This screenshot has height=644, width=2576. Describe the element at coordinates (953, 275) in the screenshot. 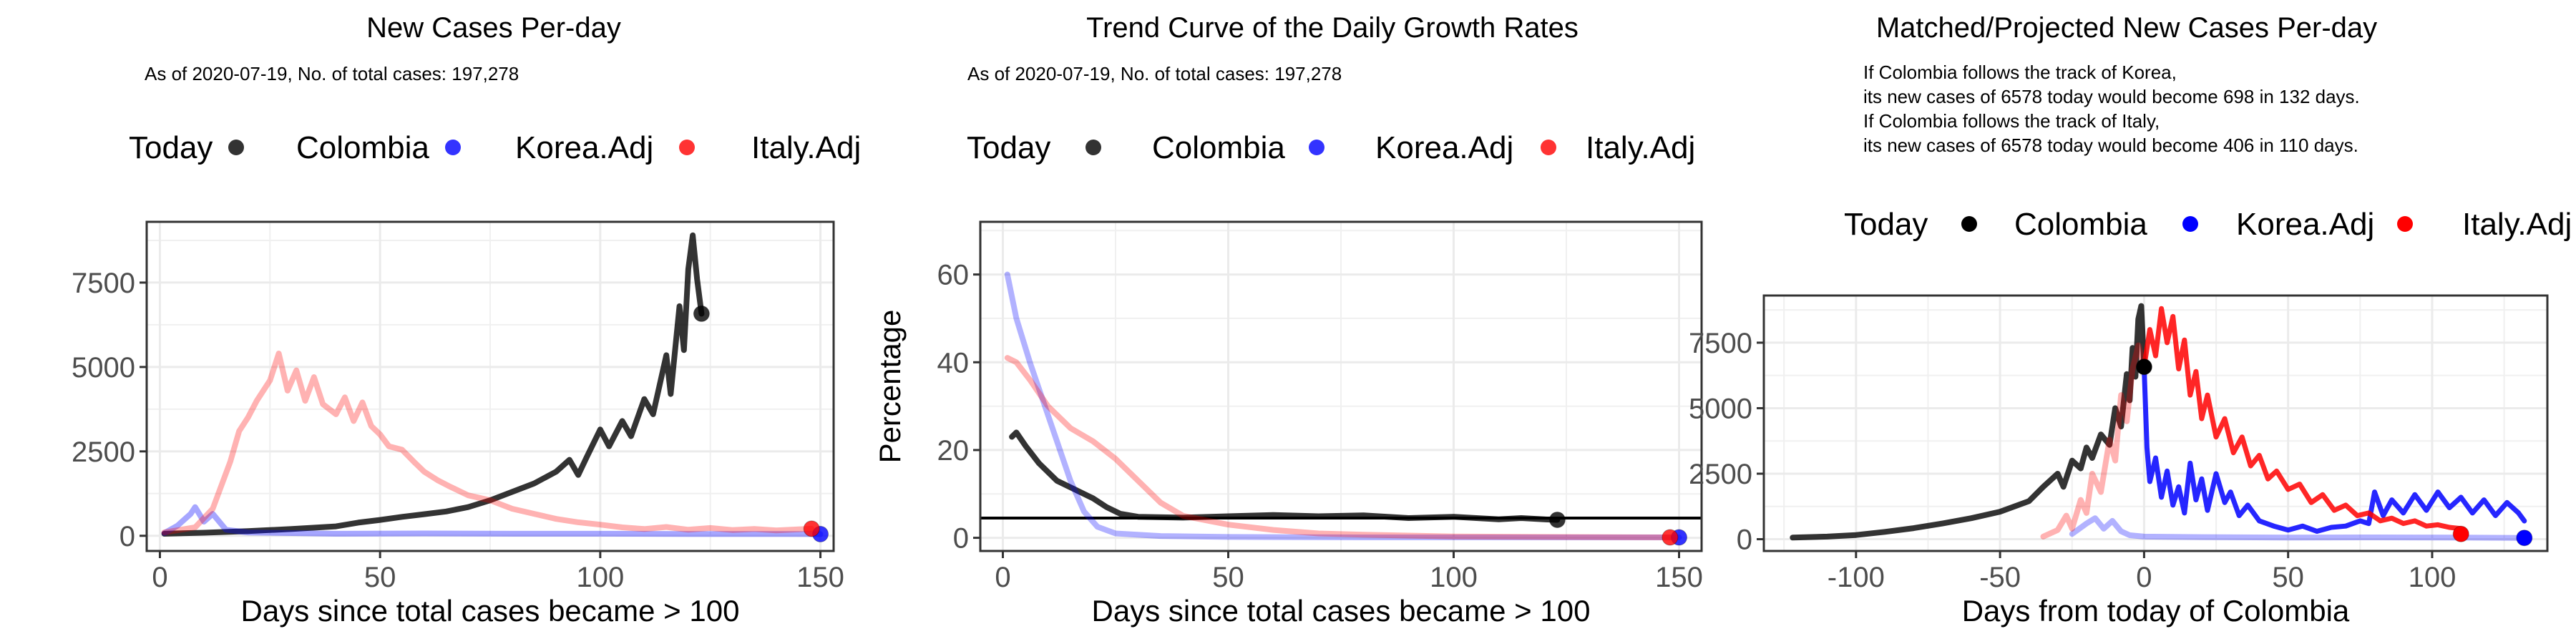

I see `y-tick-label: 60` at that location.